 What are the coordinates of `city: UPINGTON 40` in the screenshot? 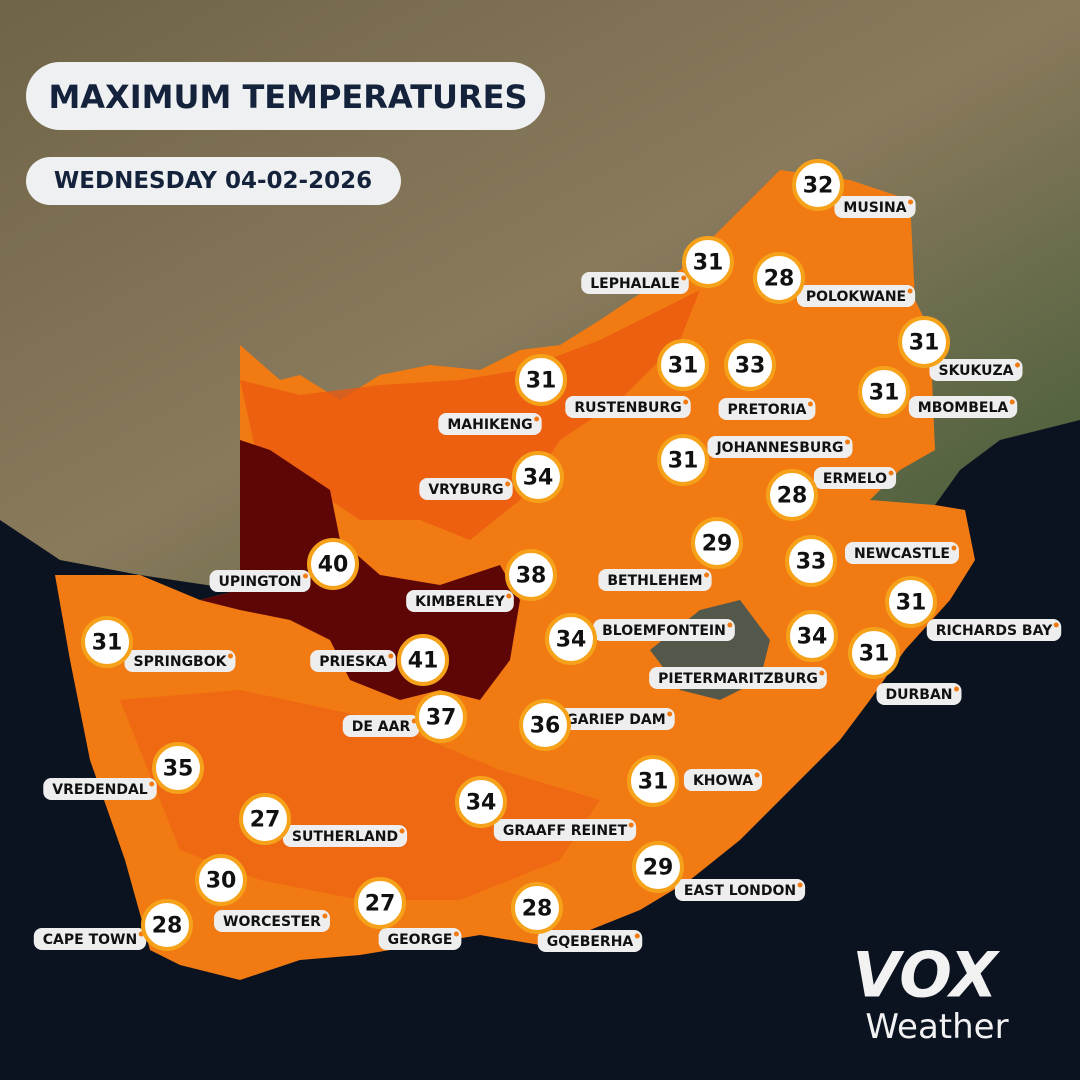 It's located at (284, 565).